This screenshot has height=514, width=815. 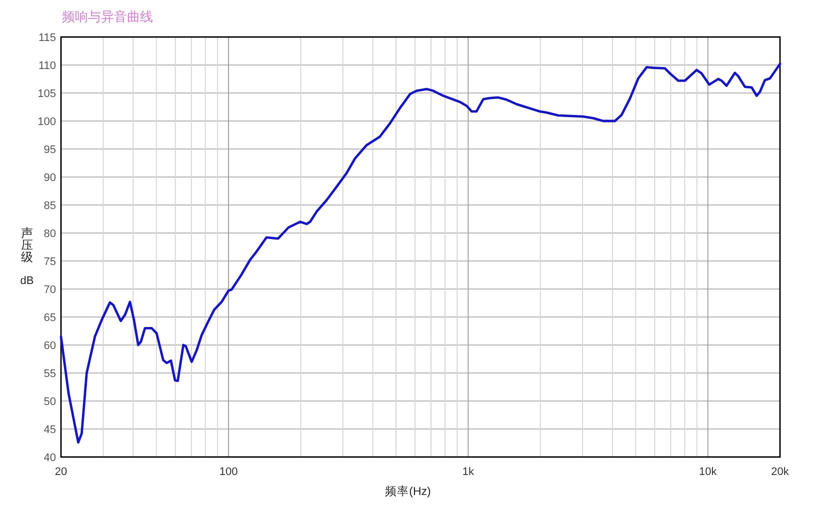 What do you see at coordinates (228, 472) in the screenshot?
I see `x-tick-label: 100` at bounding box center [228, 472].